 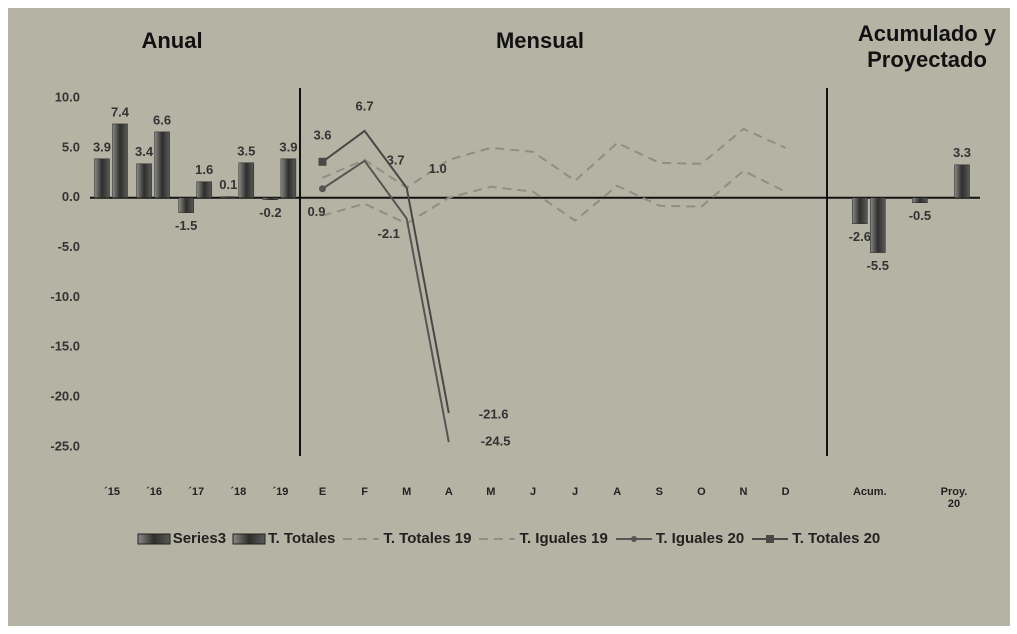 What do you see at coordinates (71, 146) in the screenshot?
I see `y-tick-label: 5.0` at bounding box center [71, 146].